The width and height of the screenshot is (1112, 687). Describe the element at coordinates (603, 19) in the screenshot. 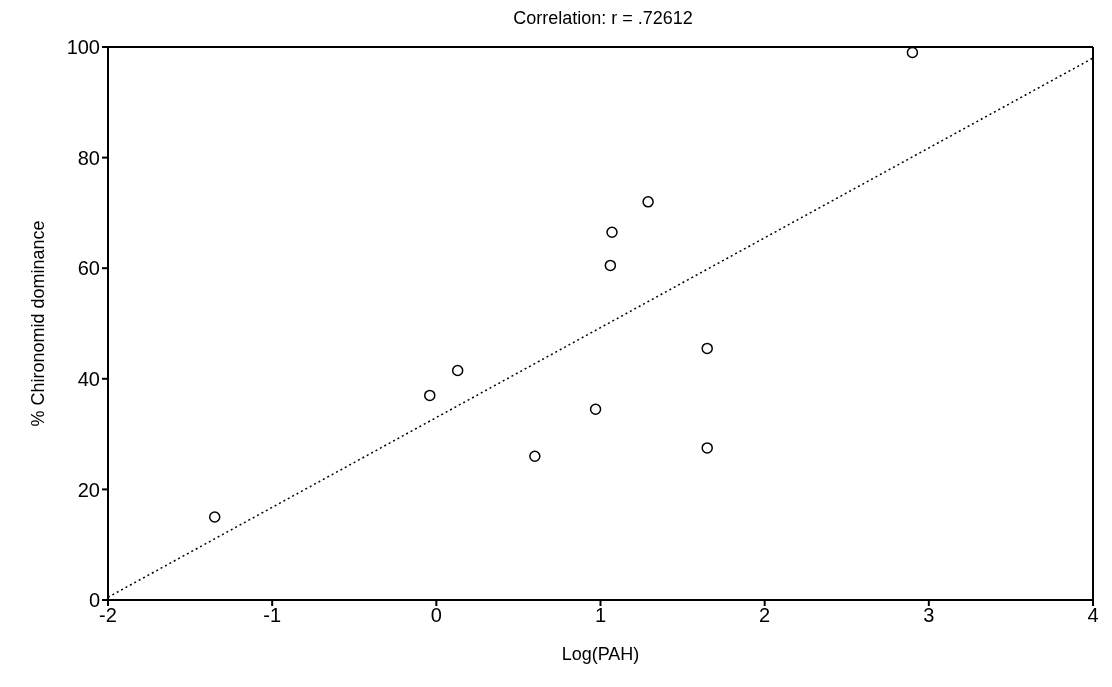

I see `chart-title: Correlation: r = .72612` at that location.